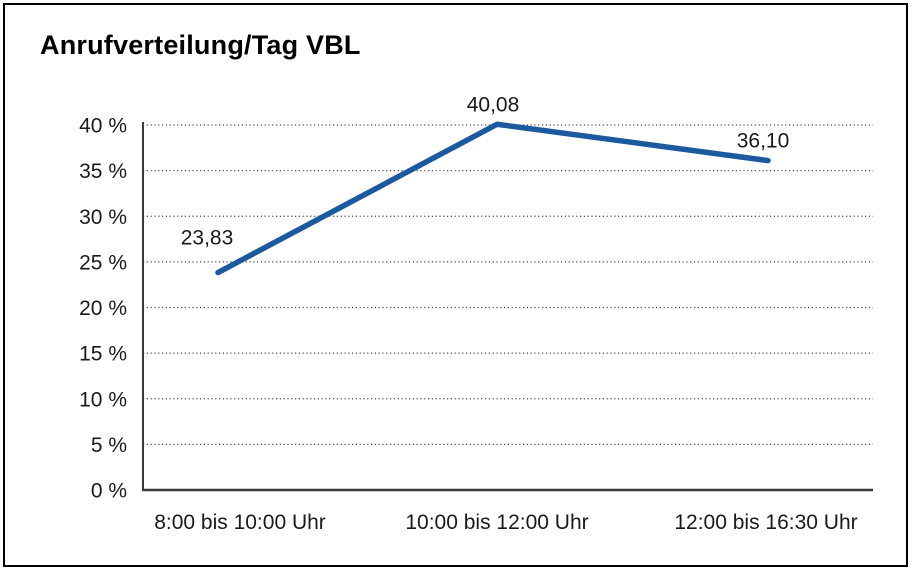 This screenshot has width=915, height=576. What do you see at coordinates (103, 126) in the screenshot?
I see `y-tick-label: 40 %` at bounding box center [103, 126].